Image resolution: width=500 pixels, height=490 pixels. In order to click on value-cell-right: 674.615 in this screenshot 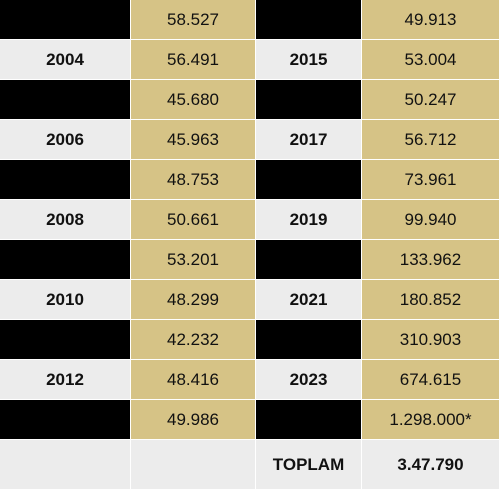, I will do `click(431, 380)`.